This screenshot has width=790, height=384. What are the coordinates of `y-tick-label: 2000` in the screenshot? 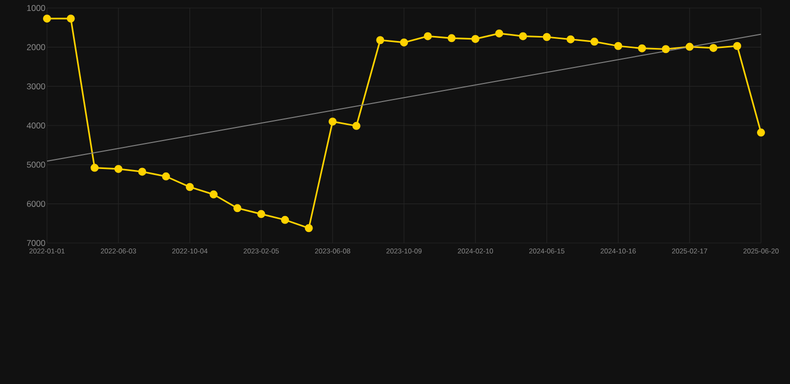 It's located at (36, 47).